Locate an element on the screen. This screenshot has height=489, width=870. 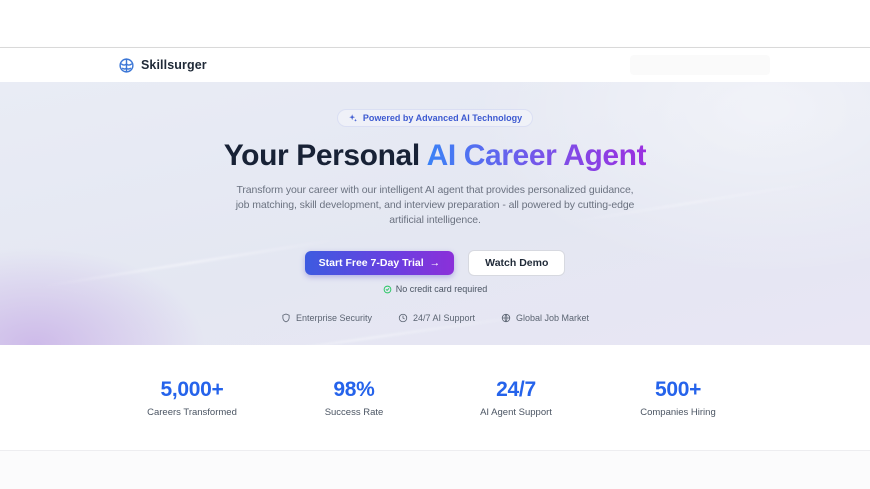
trust-item-label: Global Job Market is located at coordinates (553, 318).